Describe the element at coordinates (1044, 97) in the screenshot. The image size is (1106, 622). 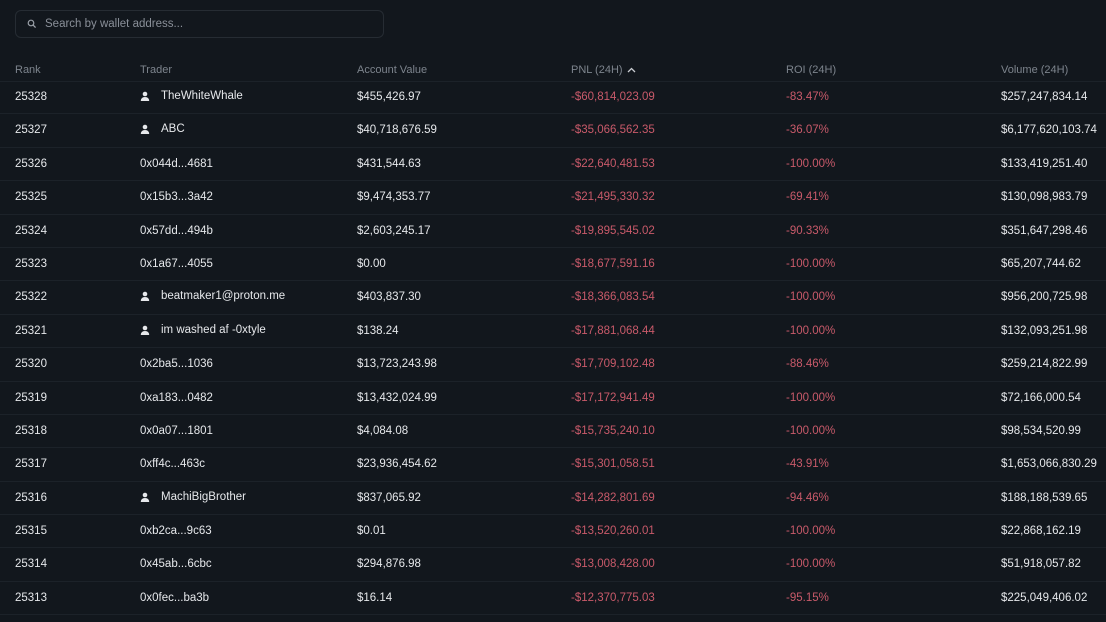
I see `volume-cell: $257,247,834.14` at that location.